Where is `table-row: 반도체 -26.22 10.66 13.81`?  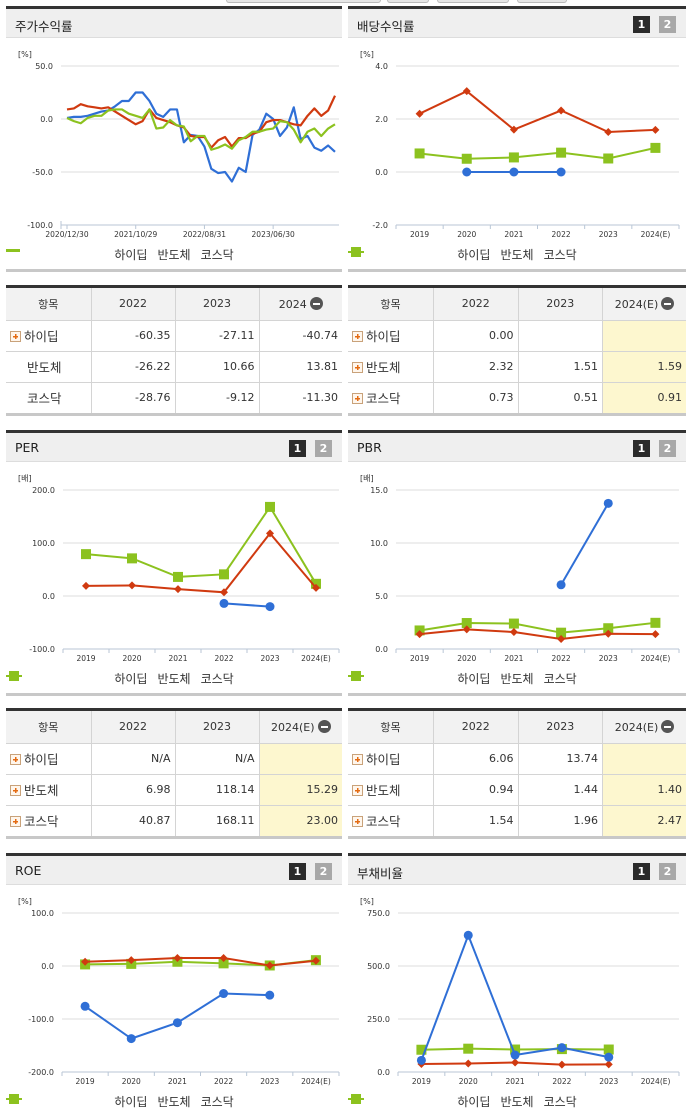 table-row: 반도체 -26.22 10.66 13.81 is located at coordinates (174, 367).